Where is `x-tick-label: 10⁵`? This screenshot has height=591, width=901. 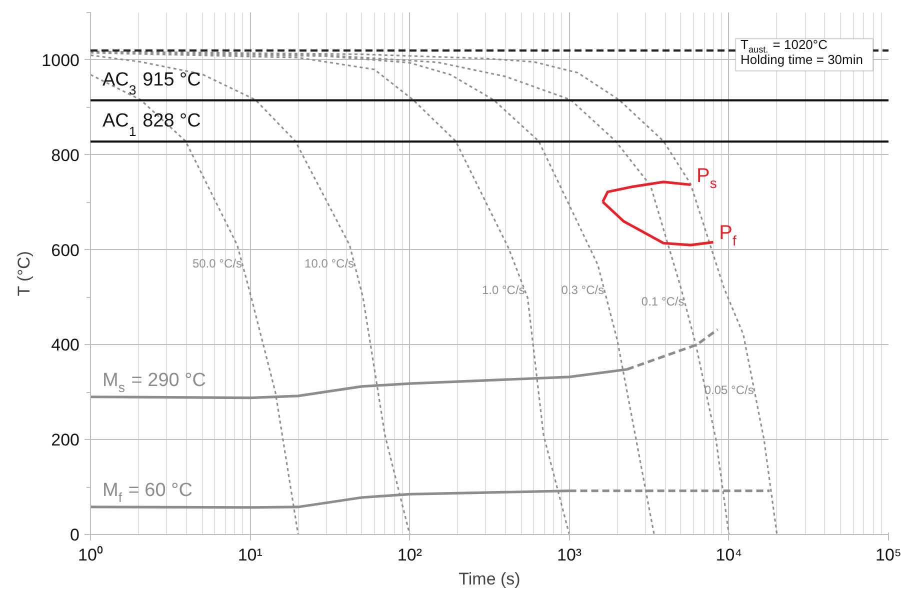 x-tick-label: 10⁵ is located at coordinates (888, 555).